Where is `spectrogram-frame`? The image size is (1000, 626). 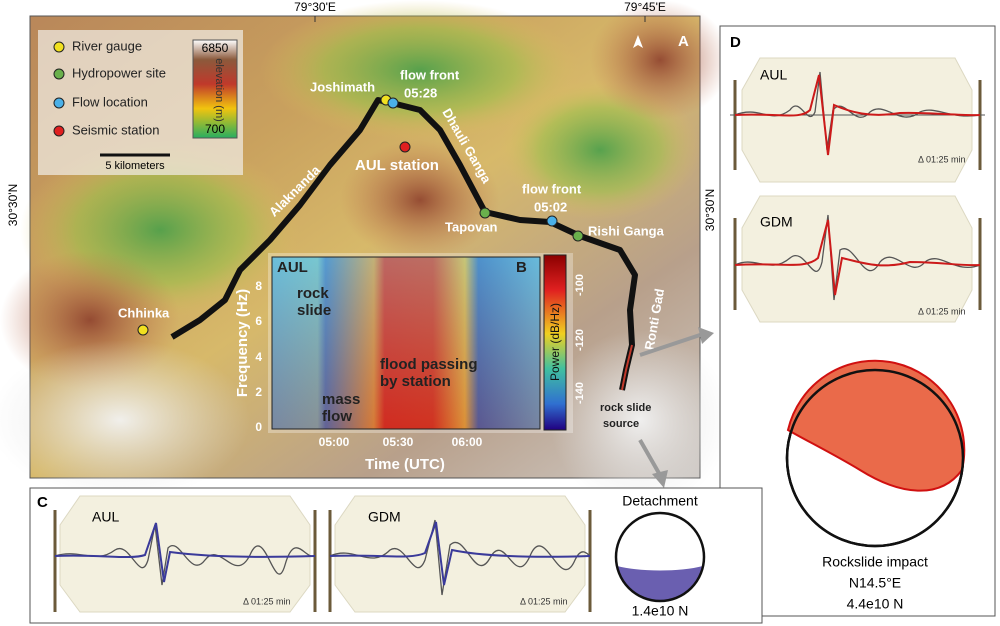 spectrogram-frame is located at coordinates (406, 343).